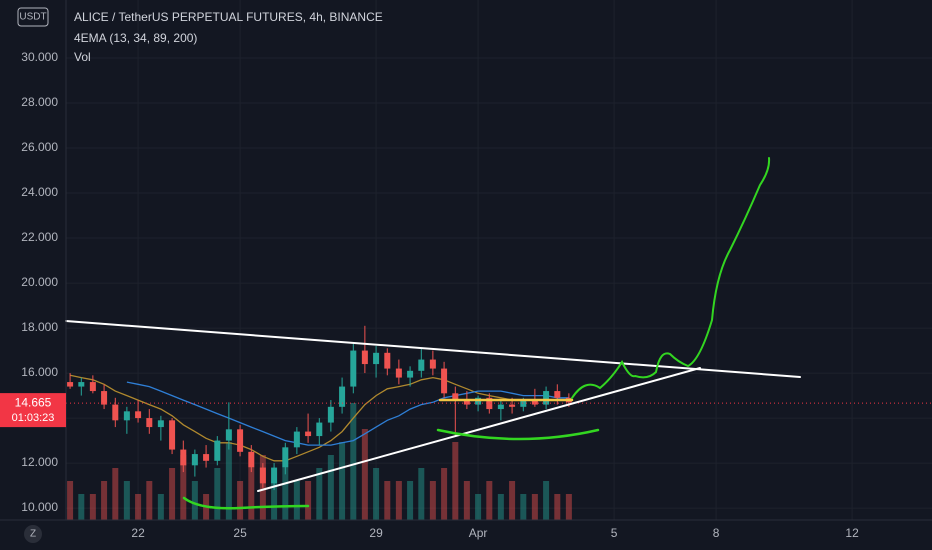  I want to click on resistance-line, so click(433, 349).